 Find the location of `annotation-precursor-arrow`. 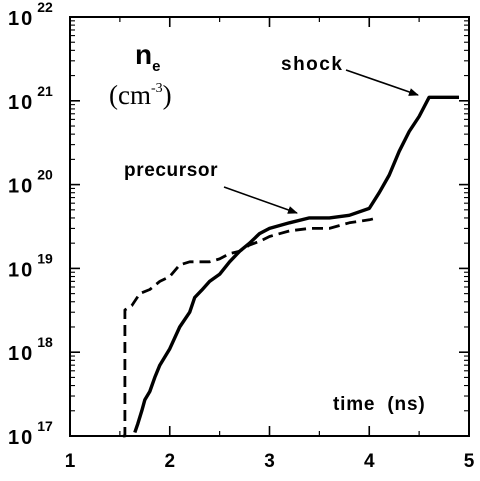

annotation-precursor-arrow is located at coordinates (260, 200).